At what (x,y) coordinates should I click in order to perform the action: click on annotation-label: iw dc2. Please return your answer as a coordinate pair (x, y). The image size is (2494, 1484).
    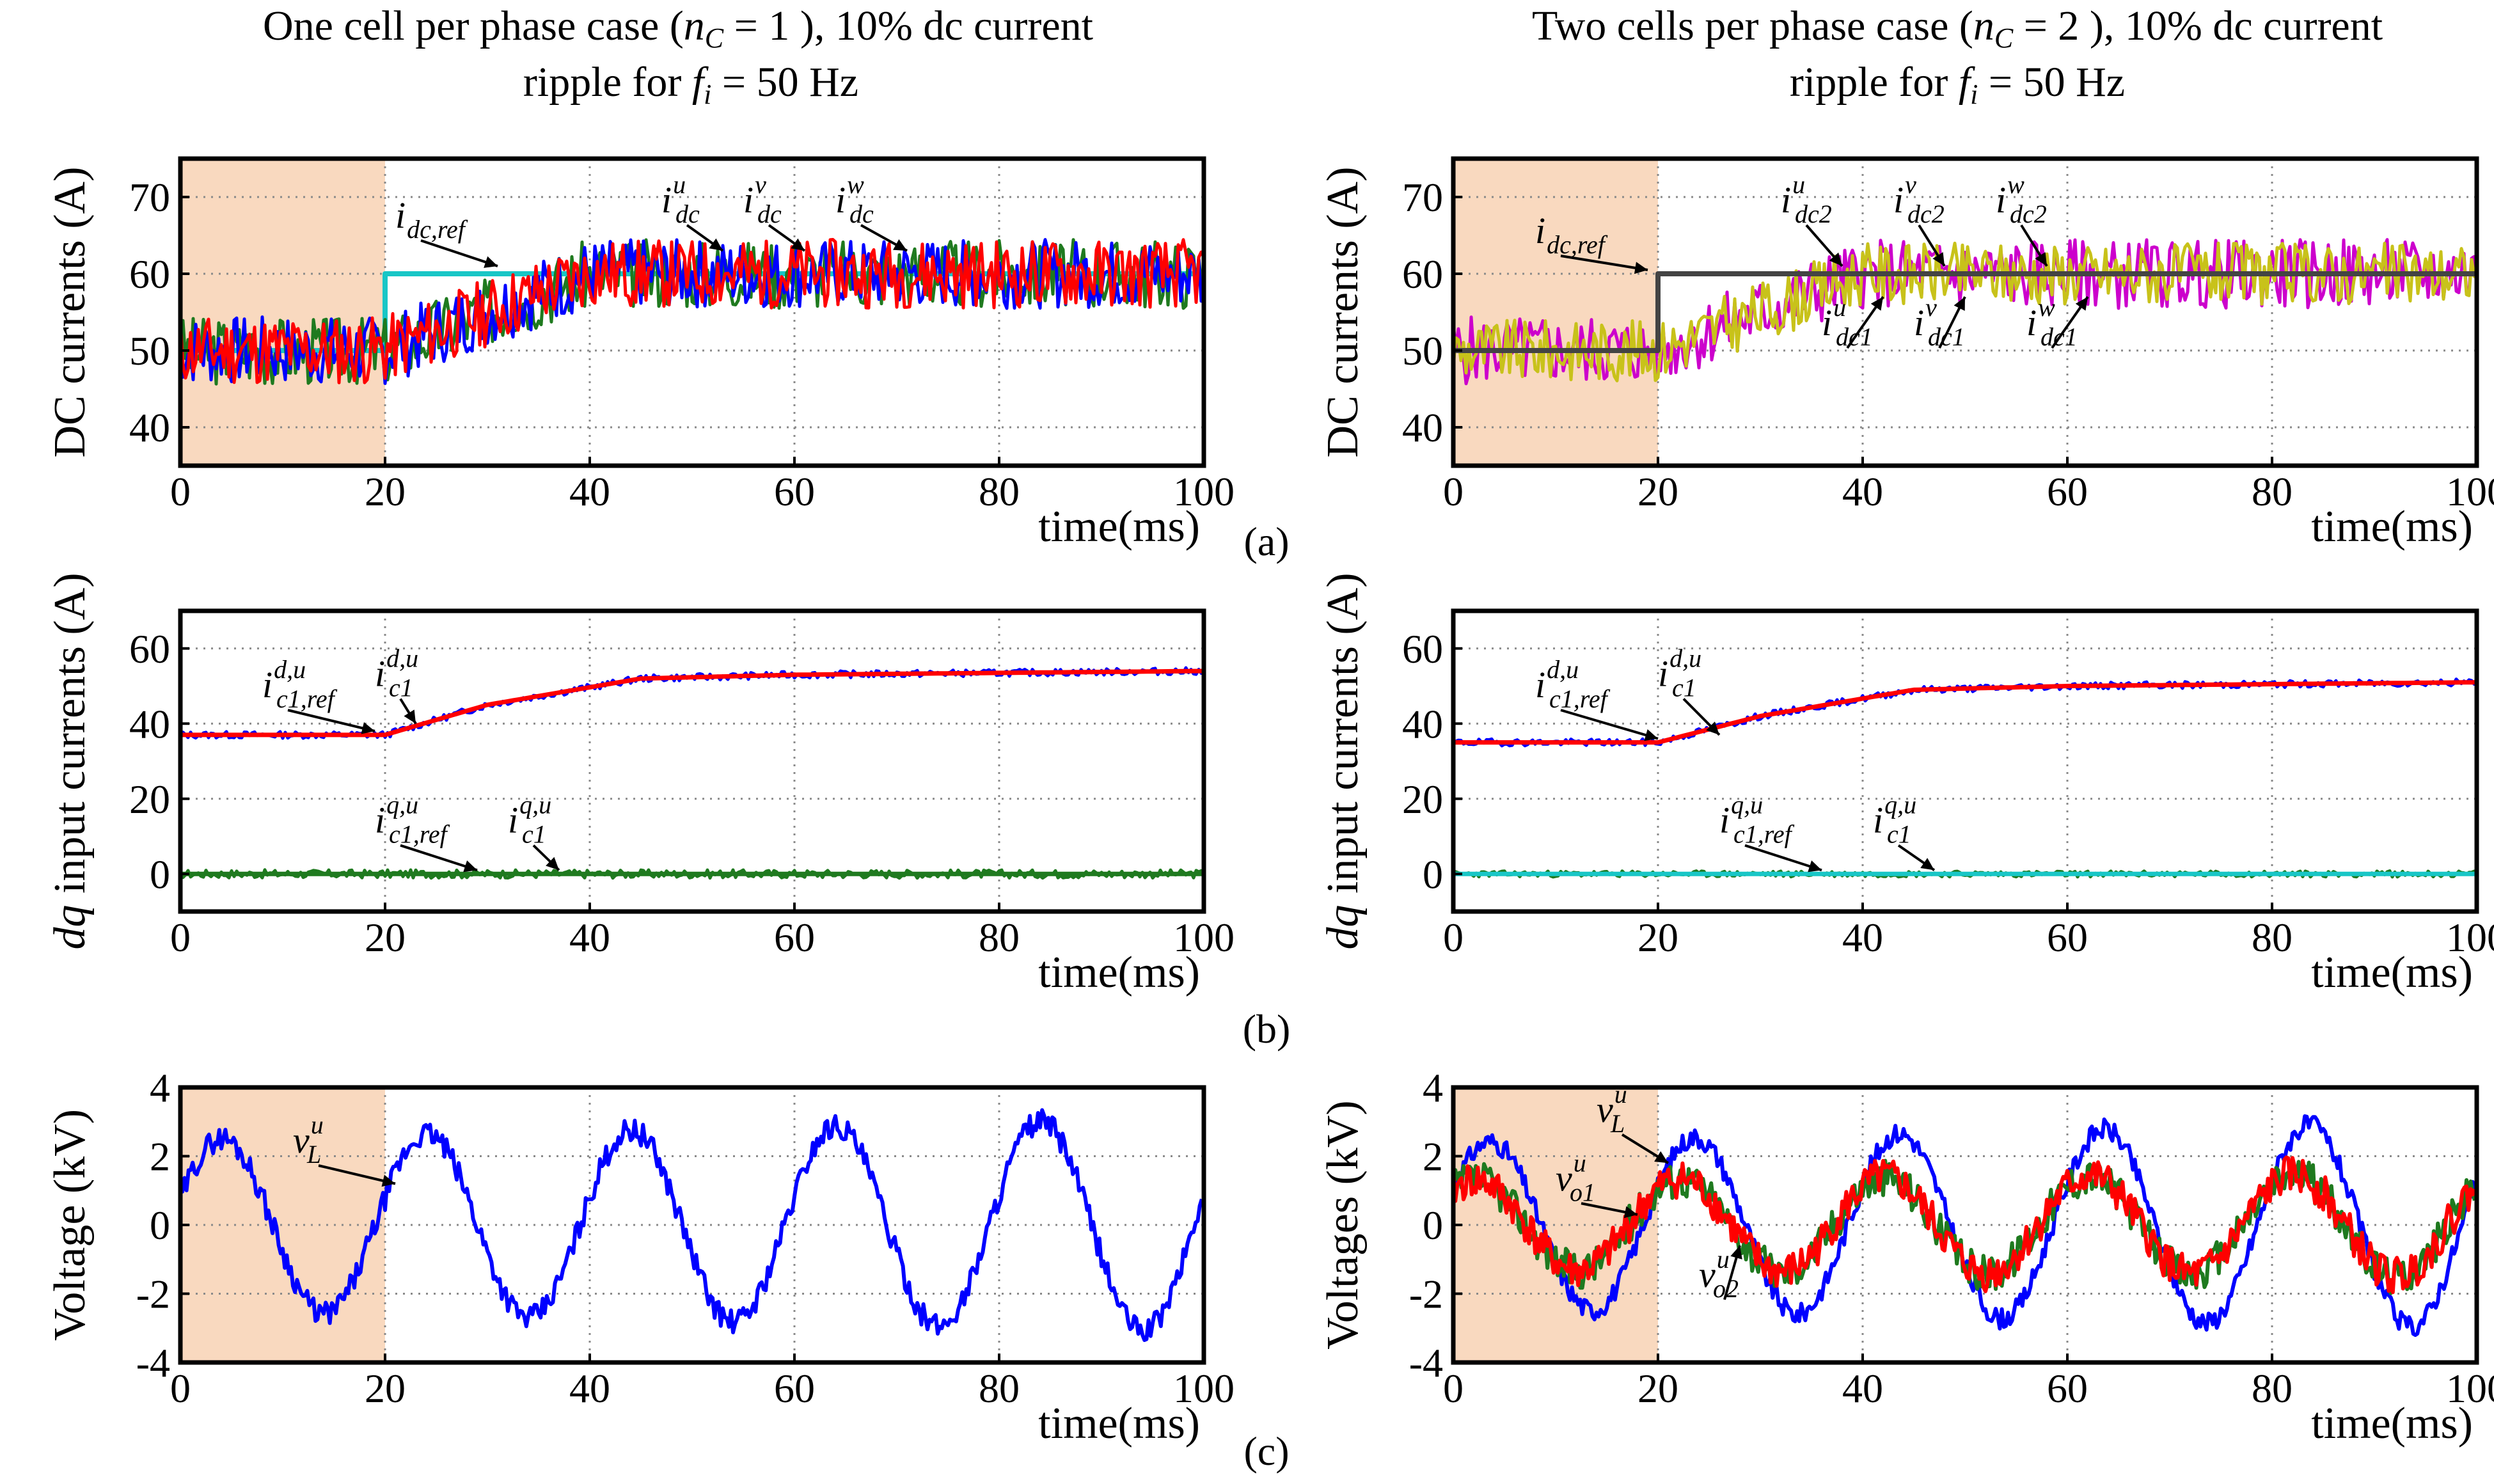
    Looking at the image, I should click on (2022, 199).